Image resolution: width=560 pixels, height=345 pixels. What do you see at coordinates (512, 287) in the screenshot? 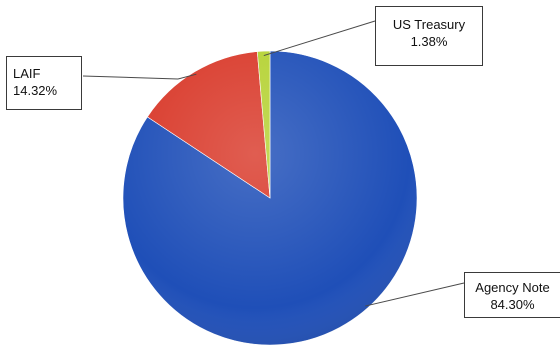
I see `label-agency-note-name: Agency Note` at bounding box center [512, 287].